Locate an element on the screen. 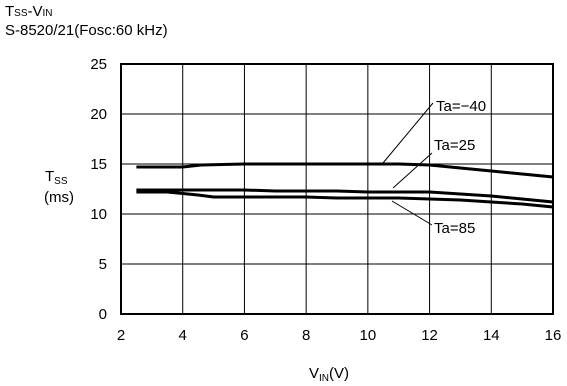 The image size is (567, 386). x-tick-label: 6 is located at coordinates (244, 335).